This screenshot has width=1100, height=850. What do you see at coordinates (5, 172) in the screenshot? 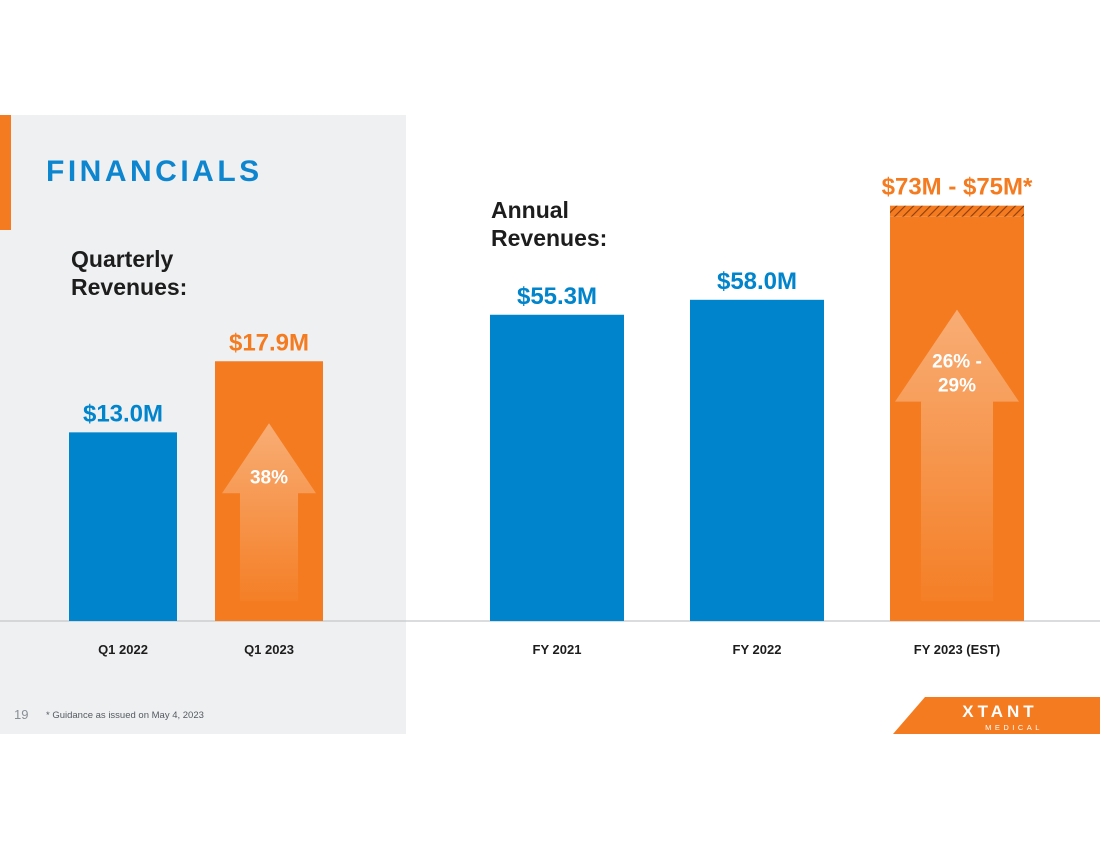
I see `orange-accent-bar` at bounding box center [5, 172].